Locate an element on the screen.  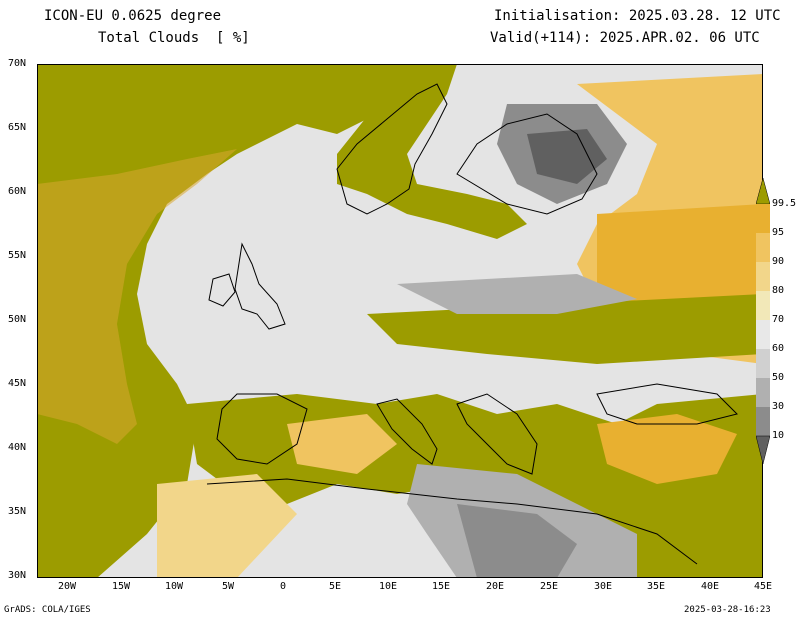
valid-time: Valid(+114): 2025.APR.02. 06 UTC is located at coordinates (625, 38).